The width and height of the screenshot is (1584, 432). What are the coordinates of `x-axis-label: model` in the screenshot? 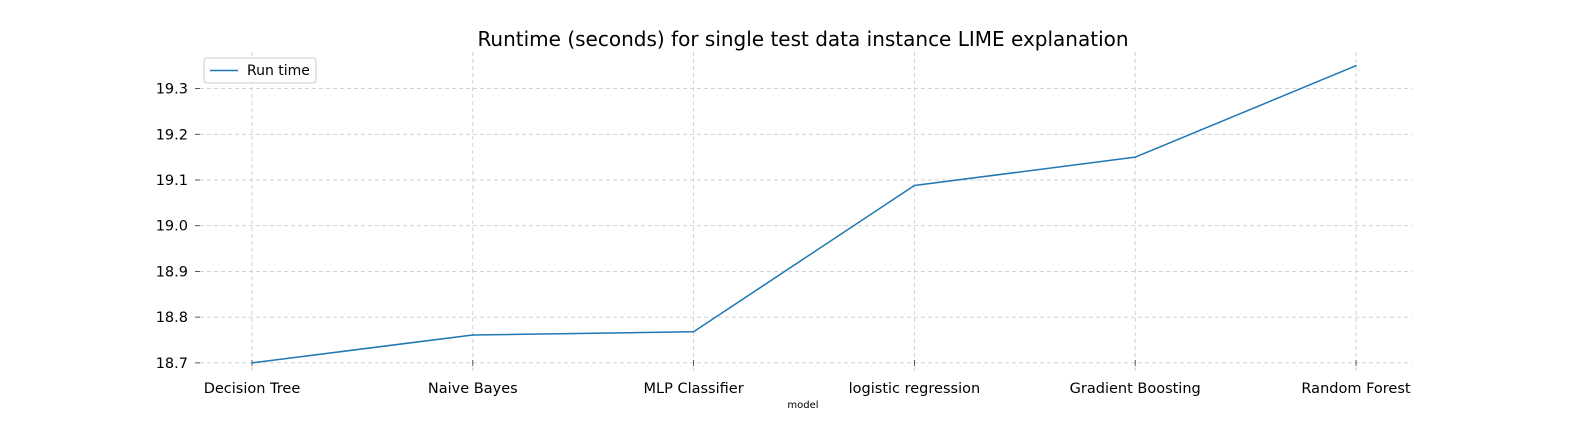 It's located at (802, 405).